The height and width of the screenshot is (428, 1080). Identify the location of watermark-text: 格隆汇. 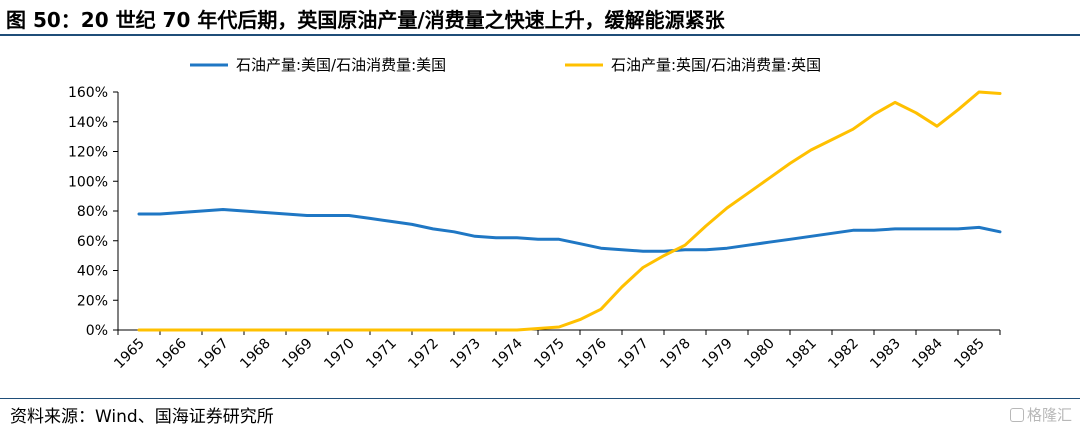
(1049, 415).